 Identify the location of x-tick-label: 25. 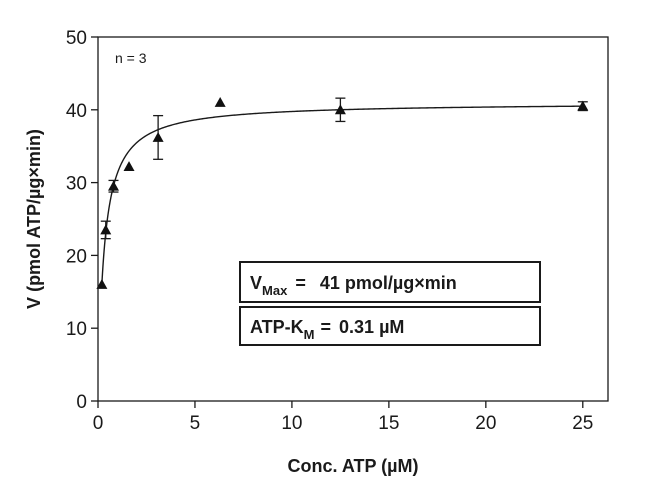
(582, 423).